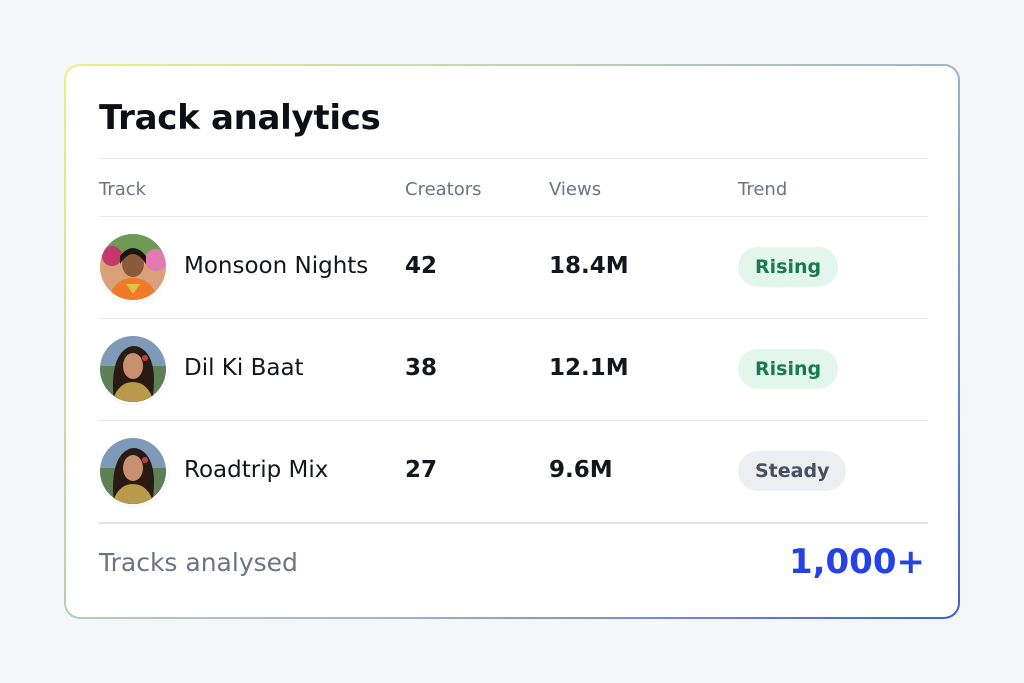 The height and width of the screenshot is (683, 1024). Describe the element at coordinates (421, 368) in the screenshot. I see `creators-count: 38` at that location.